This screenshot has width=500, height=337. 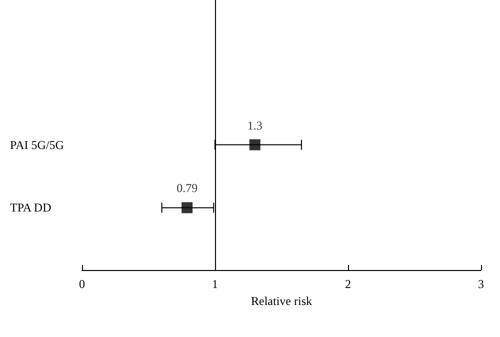 I want to click on x-tick-label: 3, so click(x=481, y=284).